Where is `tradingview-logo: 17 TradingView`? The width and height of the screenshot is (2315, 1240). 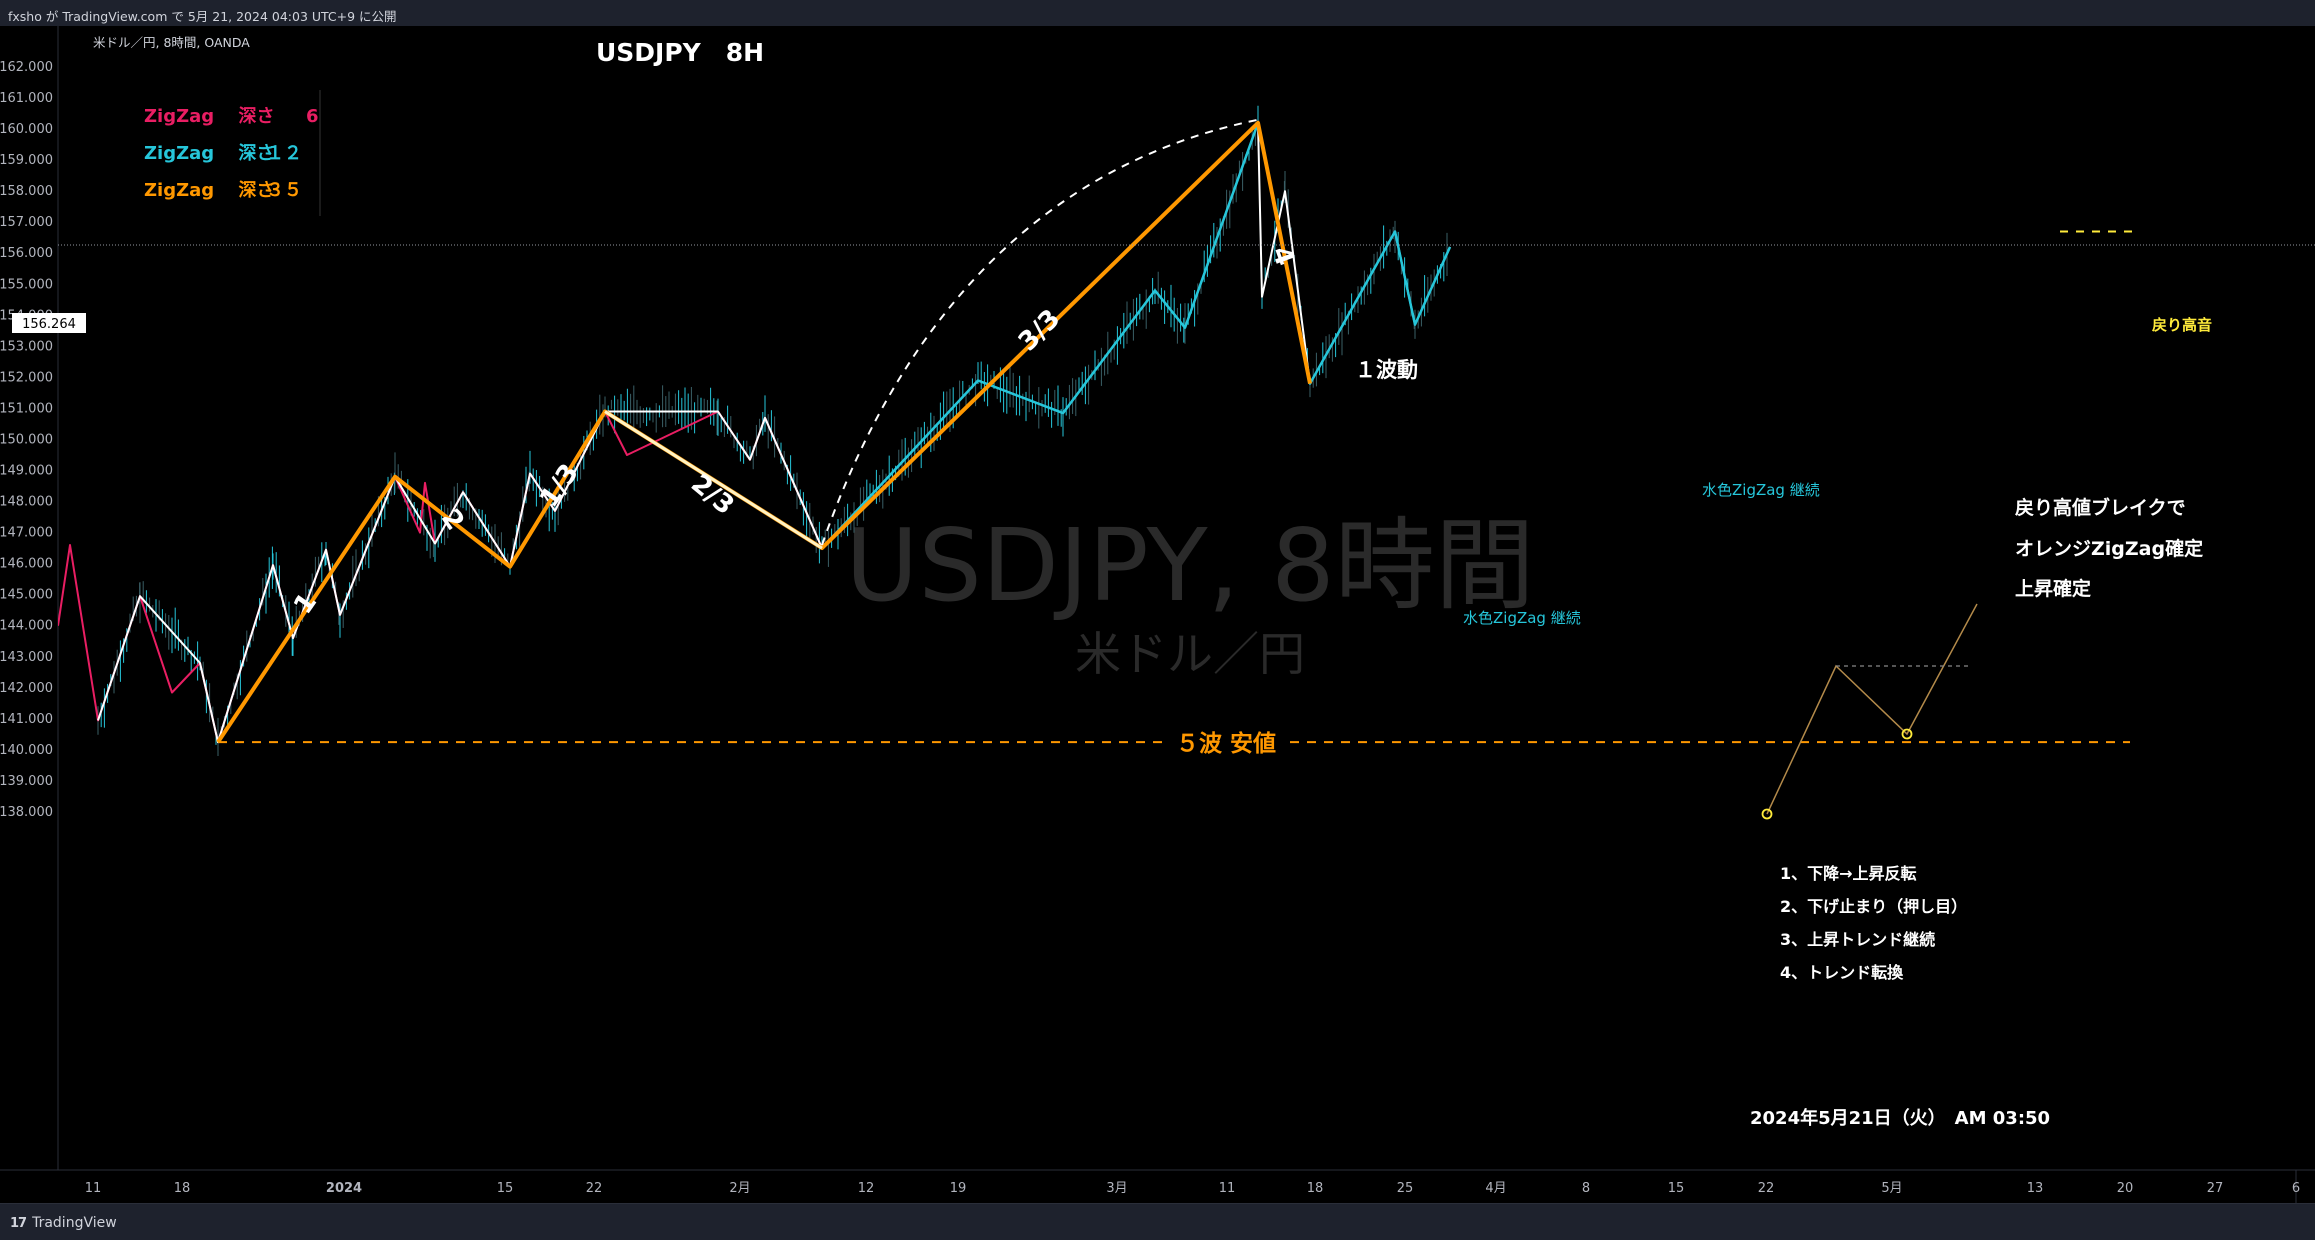
tradingview-logo: 17 TradingView is located at coordinates (63, 1223).